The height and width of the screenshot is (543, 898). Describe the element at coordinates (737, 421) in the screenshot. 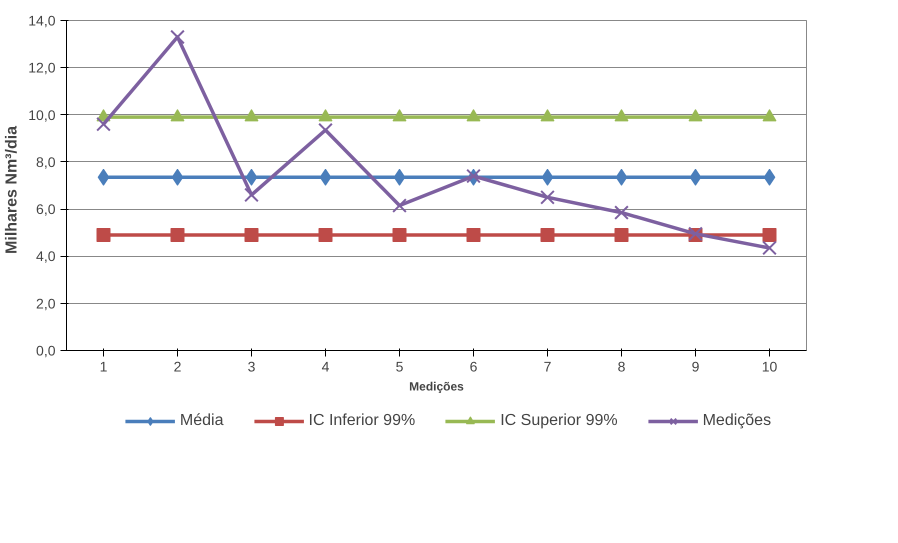

I see `legend-label: Medições` at that location.